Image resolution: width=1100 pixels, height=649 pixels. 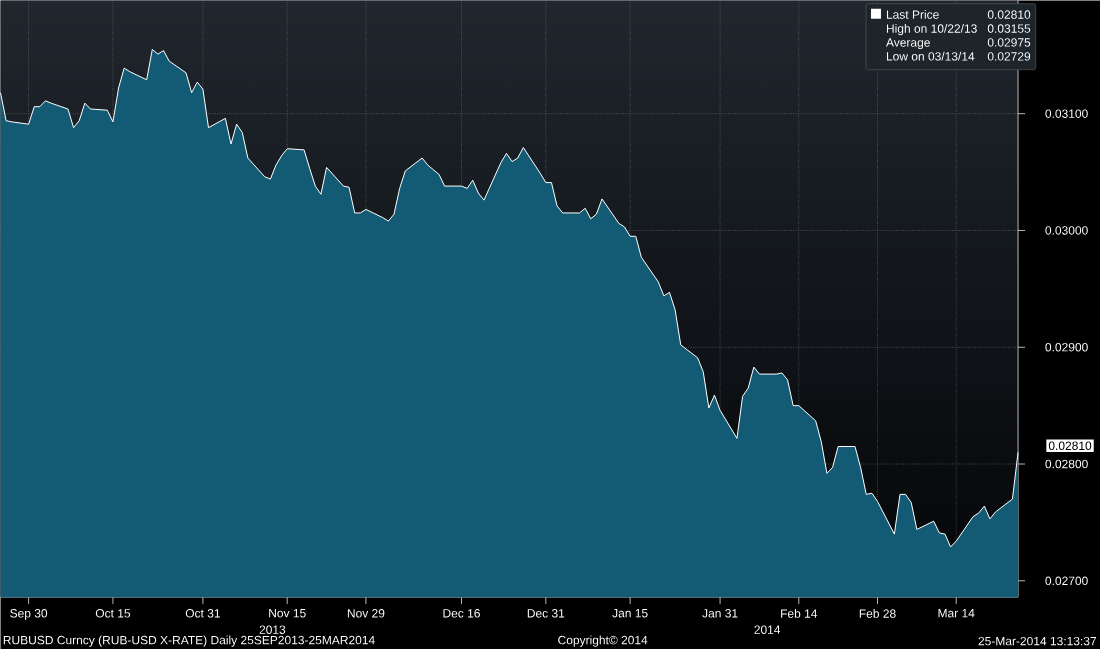 I want to click on y-tick-label: 0.02800, so click(x=1066, y=464).